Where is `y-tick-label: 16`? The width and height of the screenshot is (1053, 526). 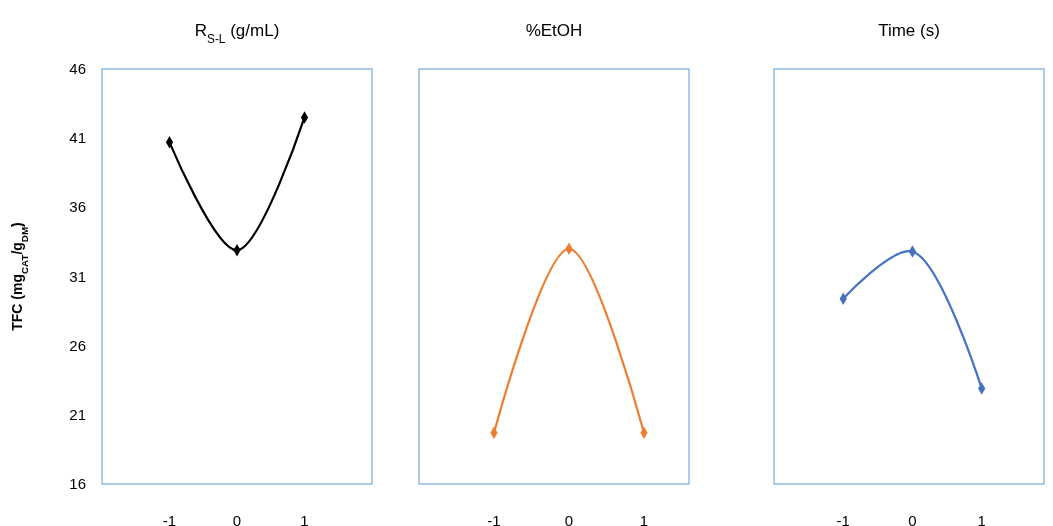
y-tick-label: 16 is located at coordinates (77, 483).